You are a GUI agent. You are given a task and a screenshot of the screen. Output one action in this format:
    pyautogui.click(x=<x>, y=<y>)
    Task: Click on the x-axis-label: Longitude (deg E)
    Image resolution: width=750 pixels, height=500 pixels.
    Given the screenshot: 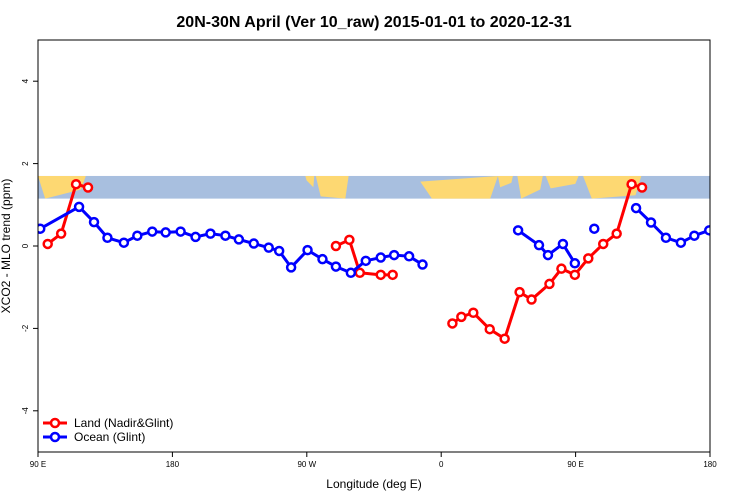 What is the action you would take?
    pyautogui.click(x=373, y=484)
    